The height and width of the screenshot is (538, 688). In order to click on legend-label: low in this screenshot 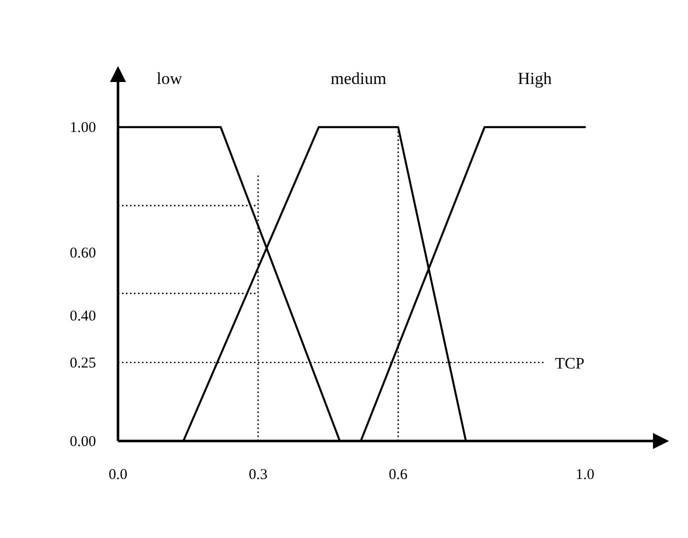, I will do `click(169, 78)`.